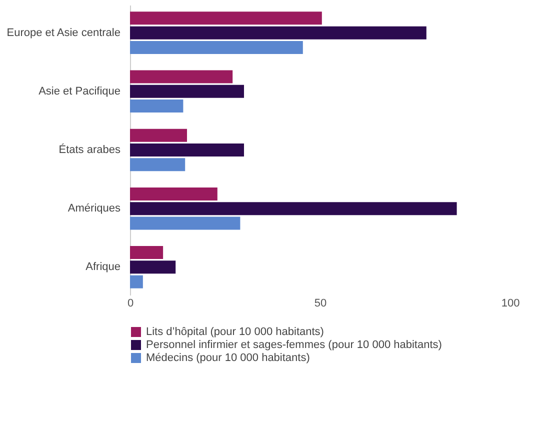  What do you see at coordinates (94, 208) in the screenshot?
I see `y-tick-label: Amériques` at bounding box center [94, 208].